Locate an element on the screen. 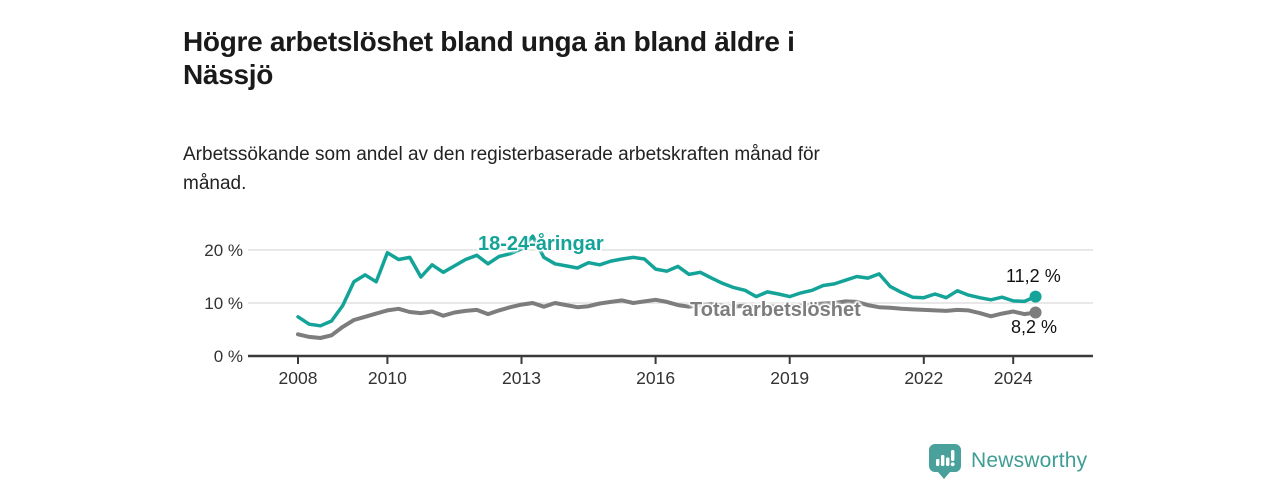 This screenshot has height=480, width=1280. brand-name: Newsworthy is located at coordinates (1029, 460).